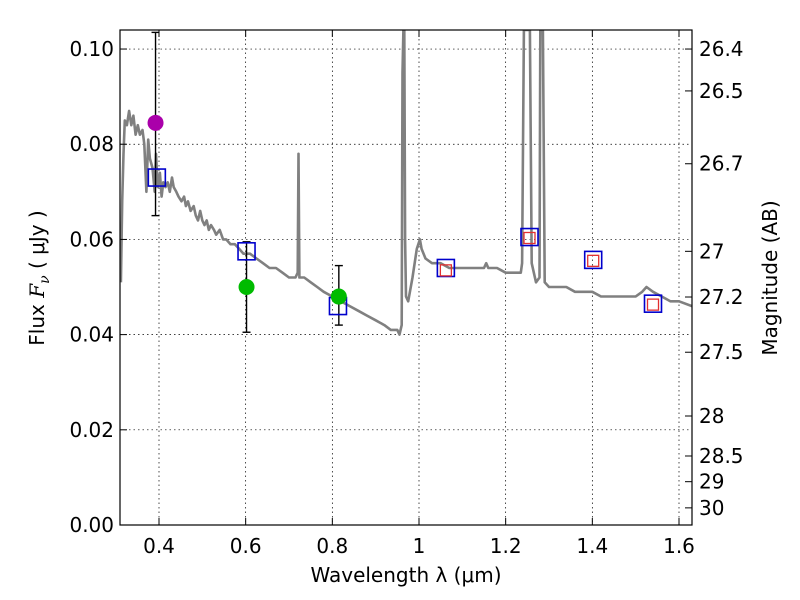  I want to click on x-tick-label: 1, so click(419, 546).